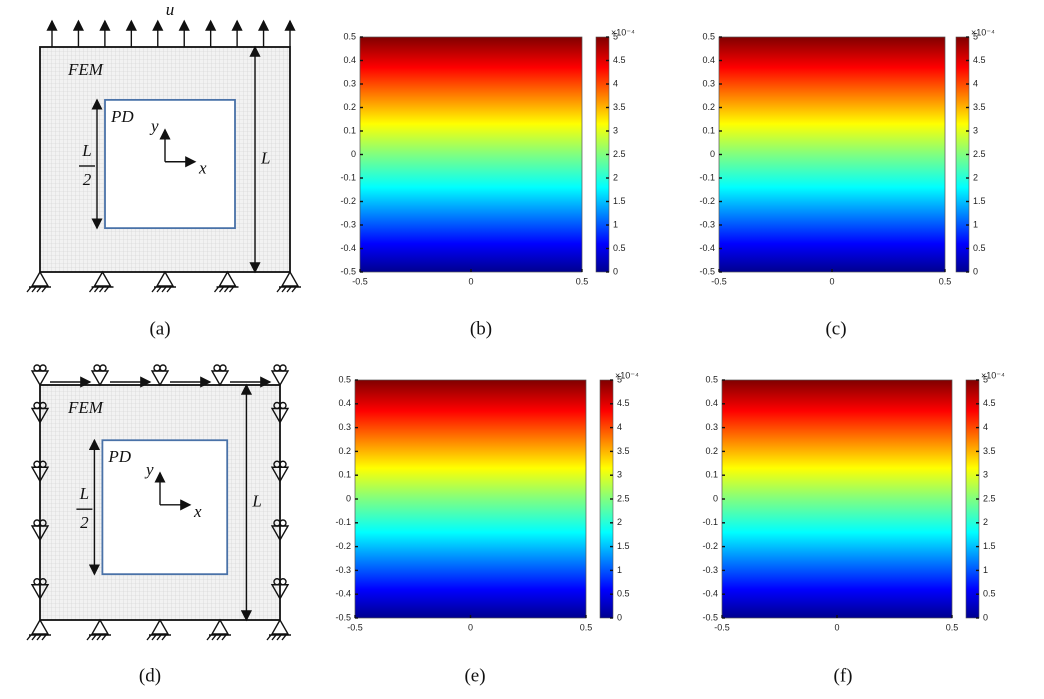 This screenshot has width=1044, height=699. I want to click on half-denominator: 2, so click(87, 179).